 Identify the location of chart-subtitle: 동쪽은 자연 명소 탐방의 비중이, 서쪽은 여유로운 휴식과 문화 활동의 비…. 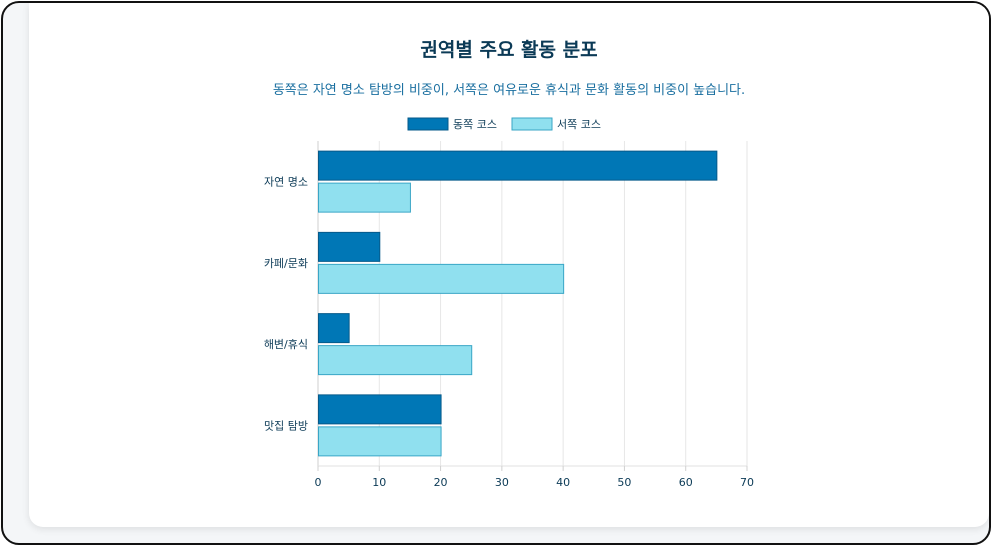
(509, 90).